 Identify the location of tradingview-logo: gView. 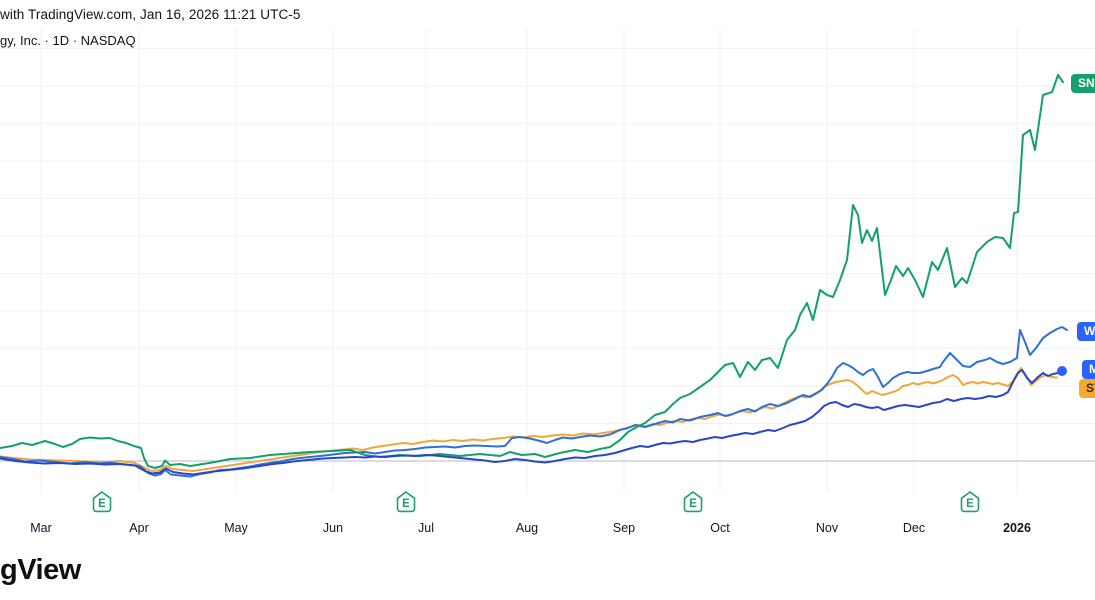
(40, 570).